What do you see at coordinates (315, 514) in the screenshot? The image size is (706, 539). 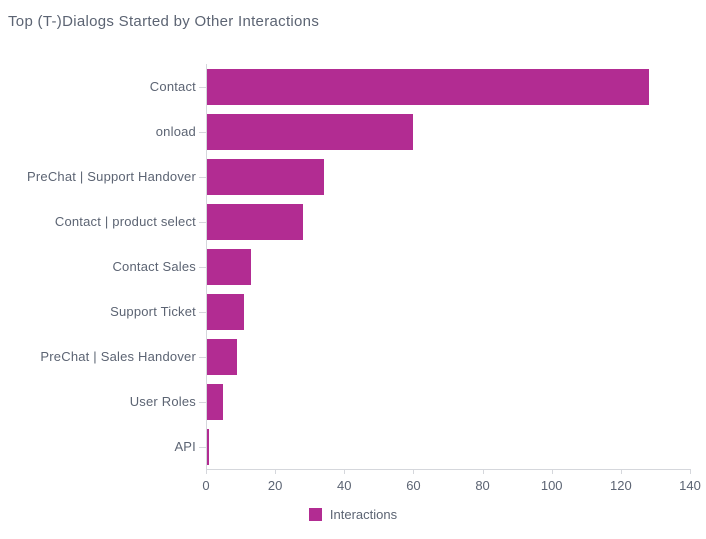 I see `legend-swatch` at bounding box center [315, 514].